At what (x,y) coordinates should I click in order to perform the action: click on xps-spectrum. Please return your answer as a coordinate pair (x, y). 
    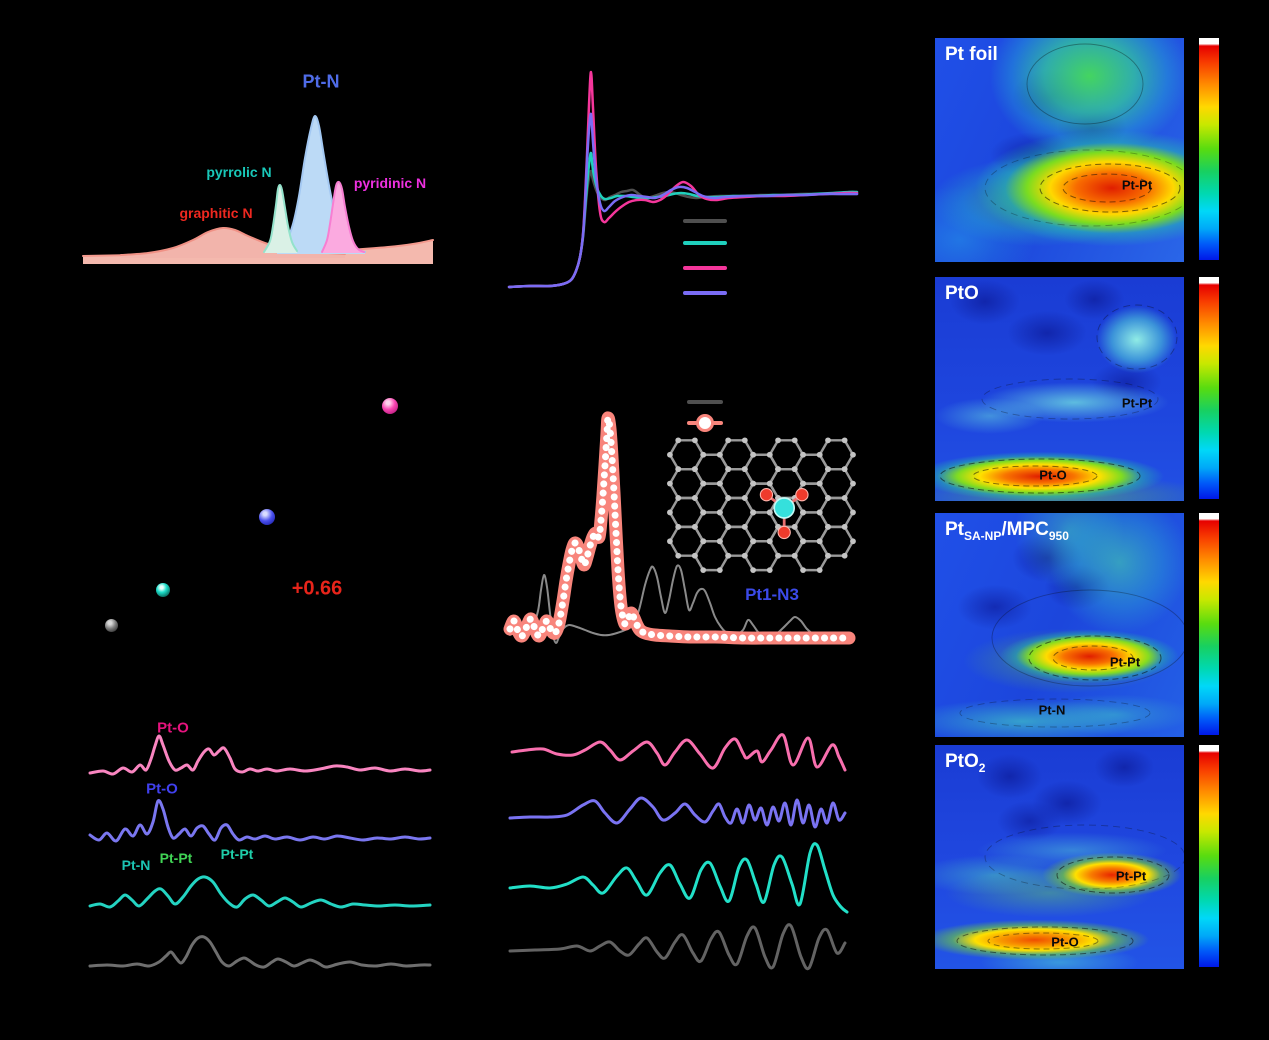
    Looking at the image, I should click on (258, 164).